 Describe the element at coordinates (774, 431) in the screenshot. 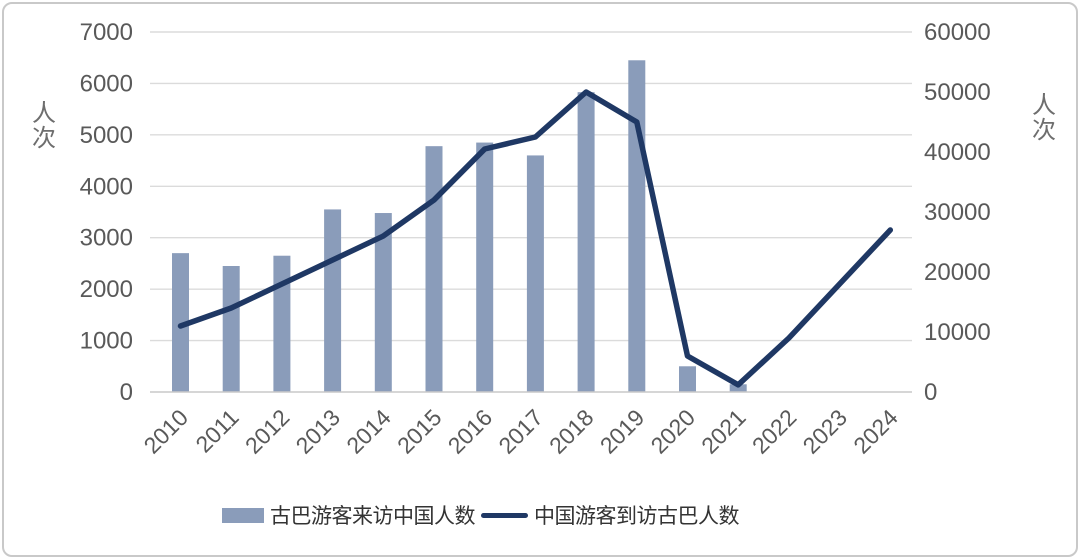

I see `x-axis-label: 2022` at that location.